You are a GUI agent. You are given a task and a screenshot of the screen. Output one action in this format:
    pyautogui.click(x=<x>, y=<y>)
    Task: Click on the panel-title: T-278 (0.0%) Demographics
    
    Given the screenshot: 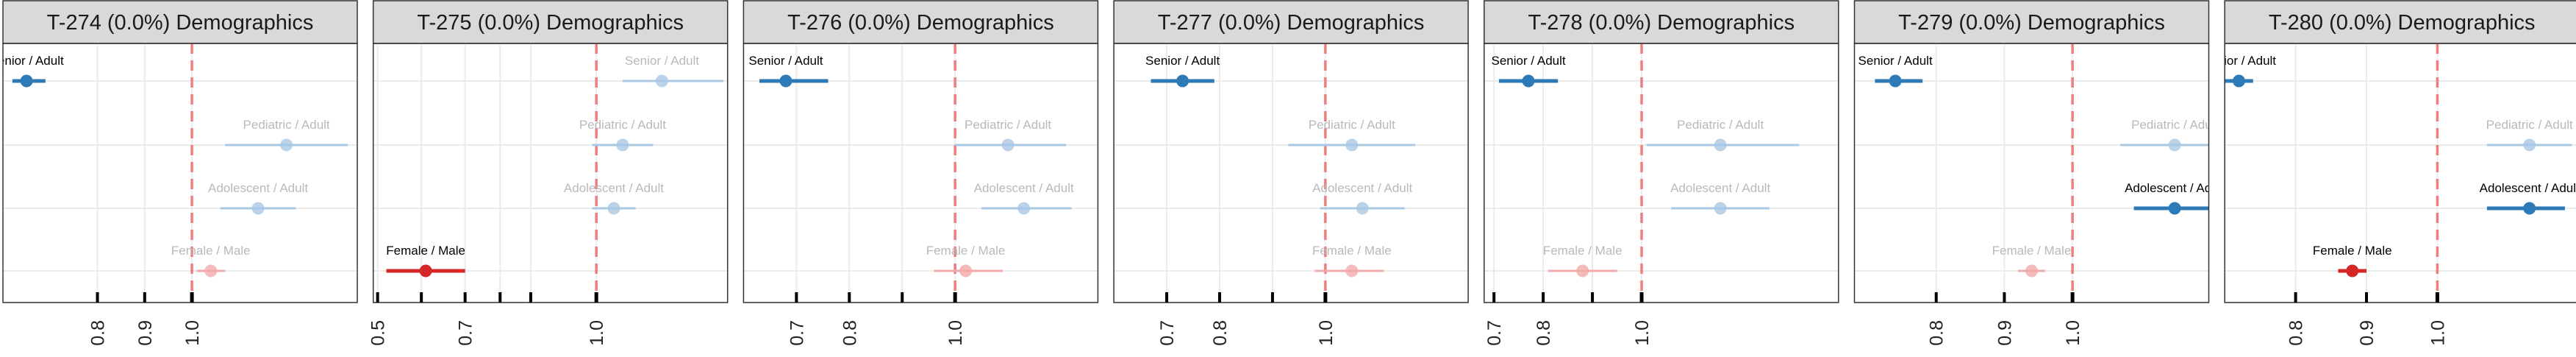 What is the action you would take?
    pyautogui.click(x=1662, y=23)
    